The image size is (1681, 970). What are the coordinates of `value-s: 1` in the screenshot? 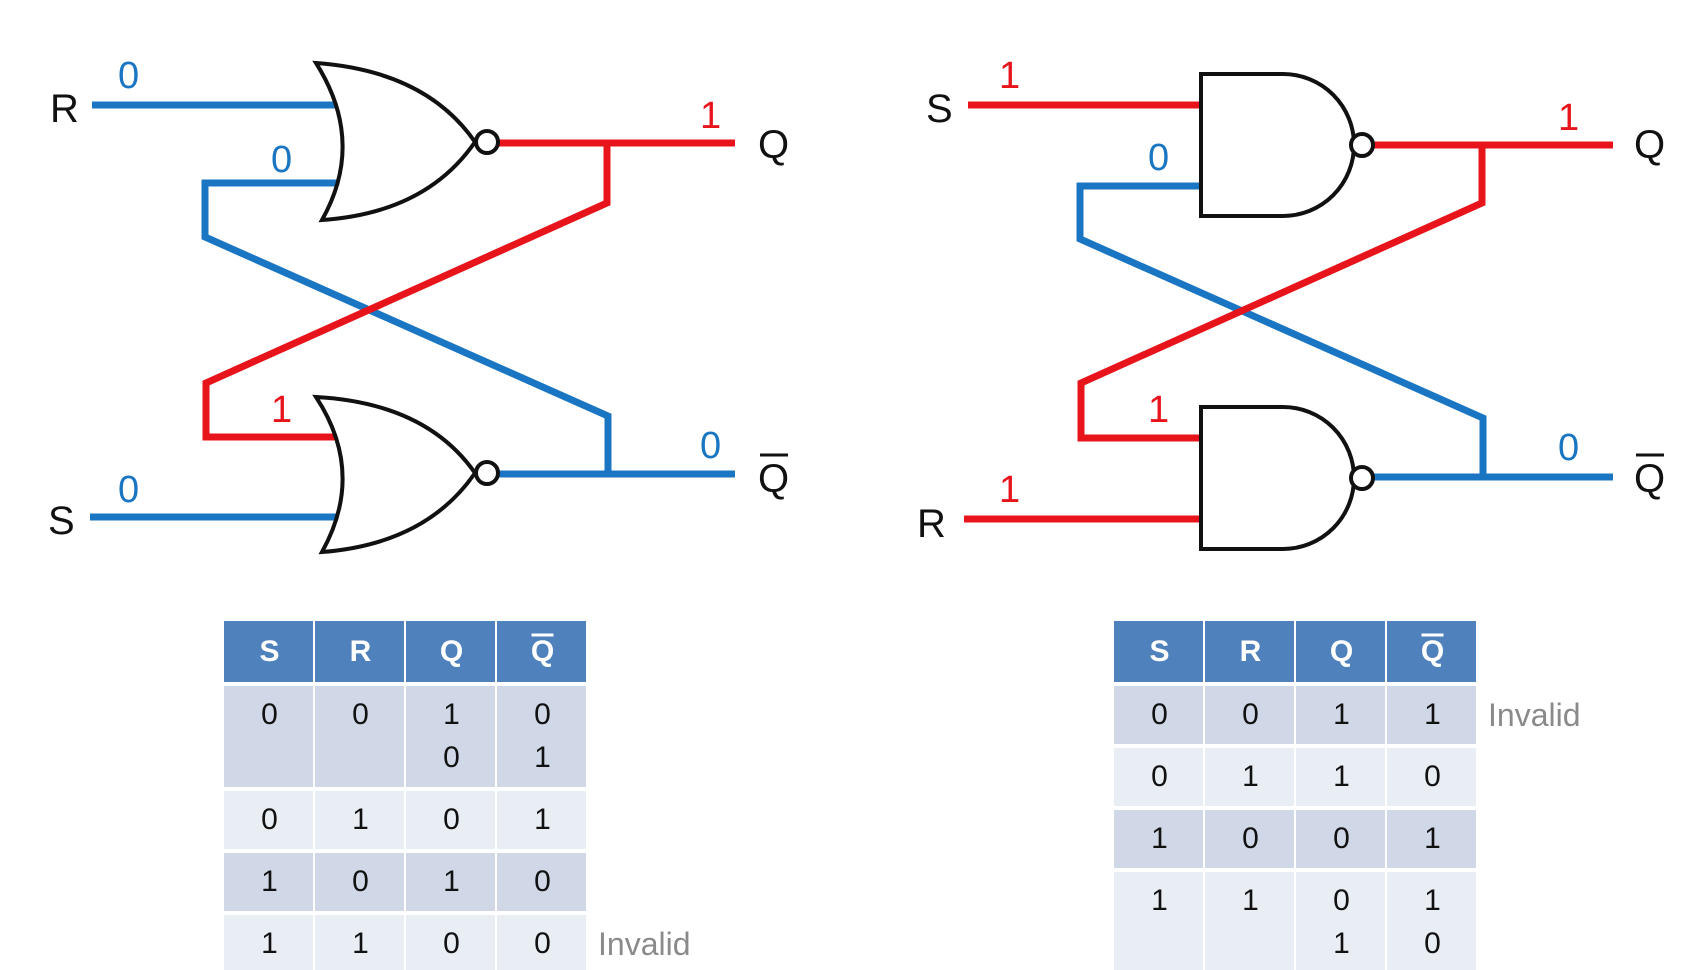 It's located at (1009, 76).